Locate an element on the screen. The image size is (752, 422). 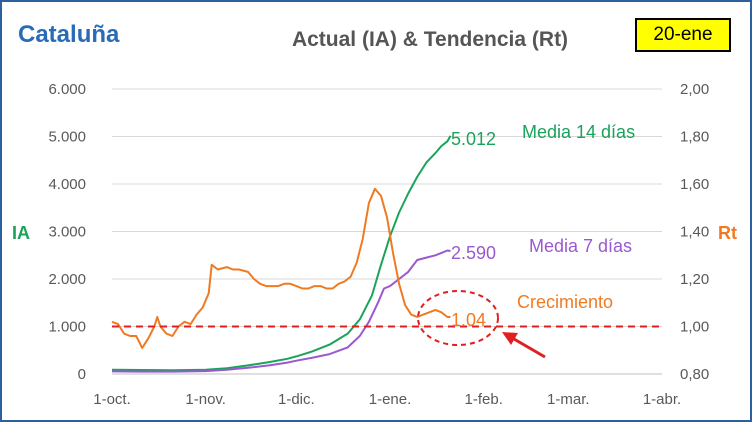
series-name-label: Media 14 días is located at coordinates (578, 132).